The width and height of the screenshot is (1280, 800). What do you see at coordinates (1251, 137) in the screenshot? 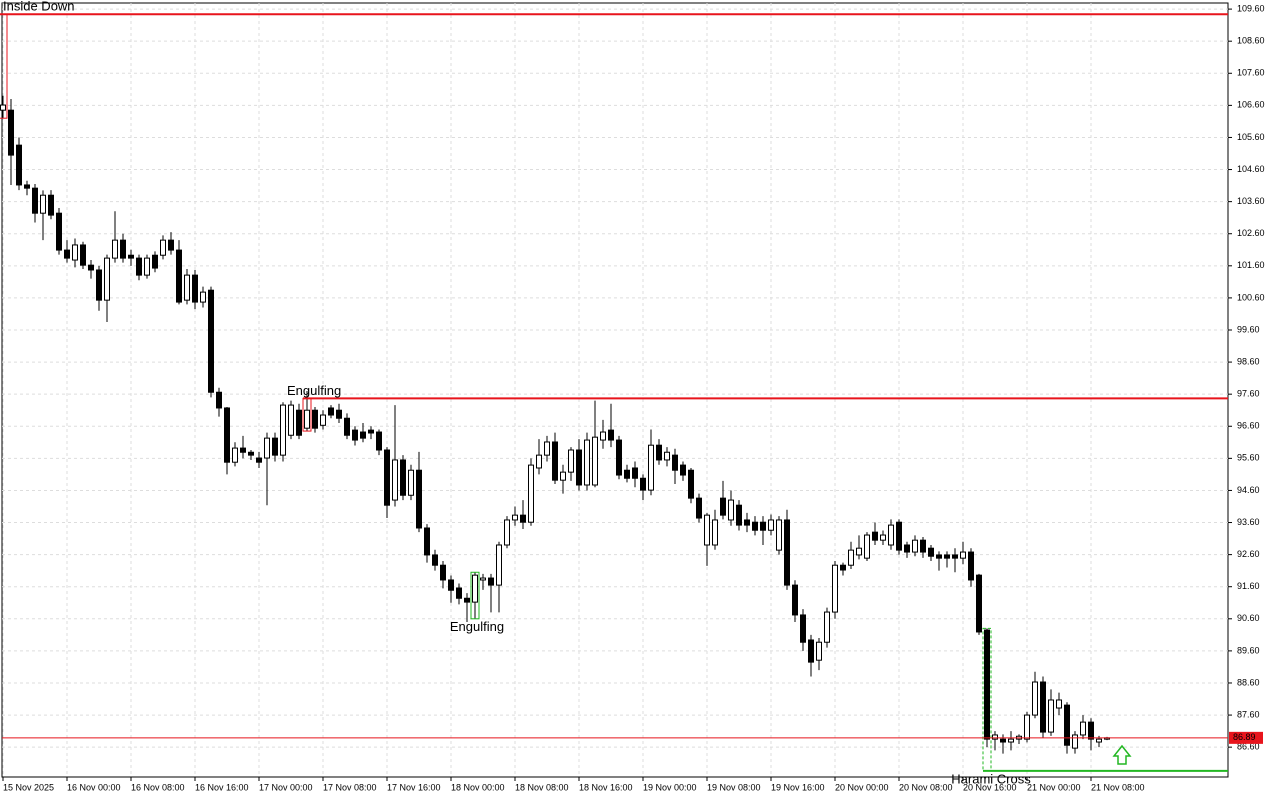
I see `y-tick-label: 105.60` at bounding box center [1251, 137].